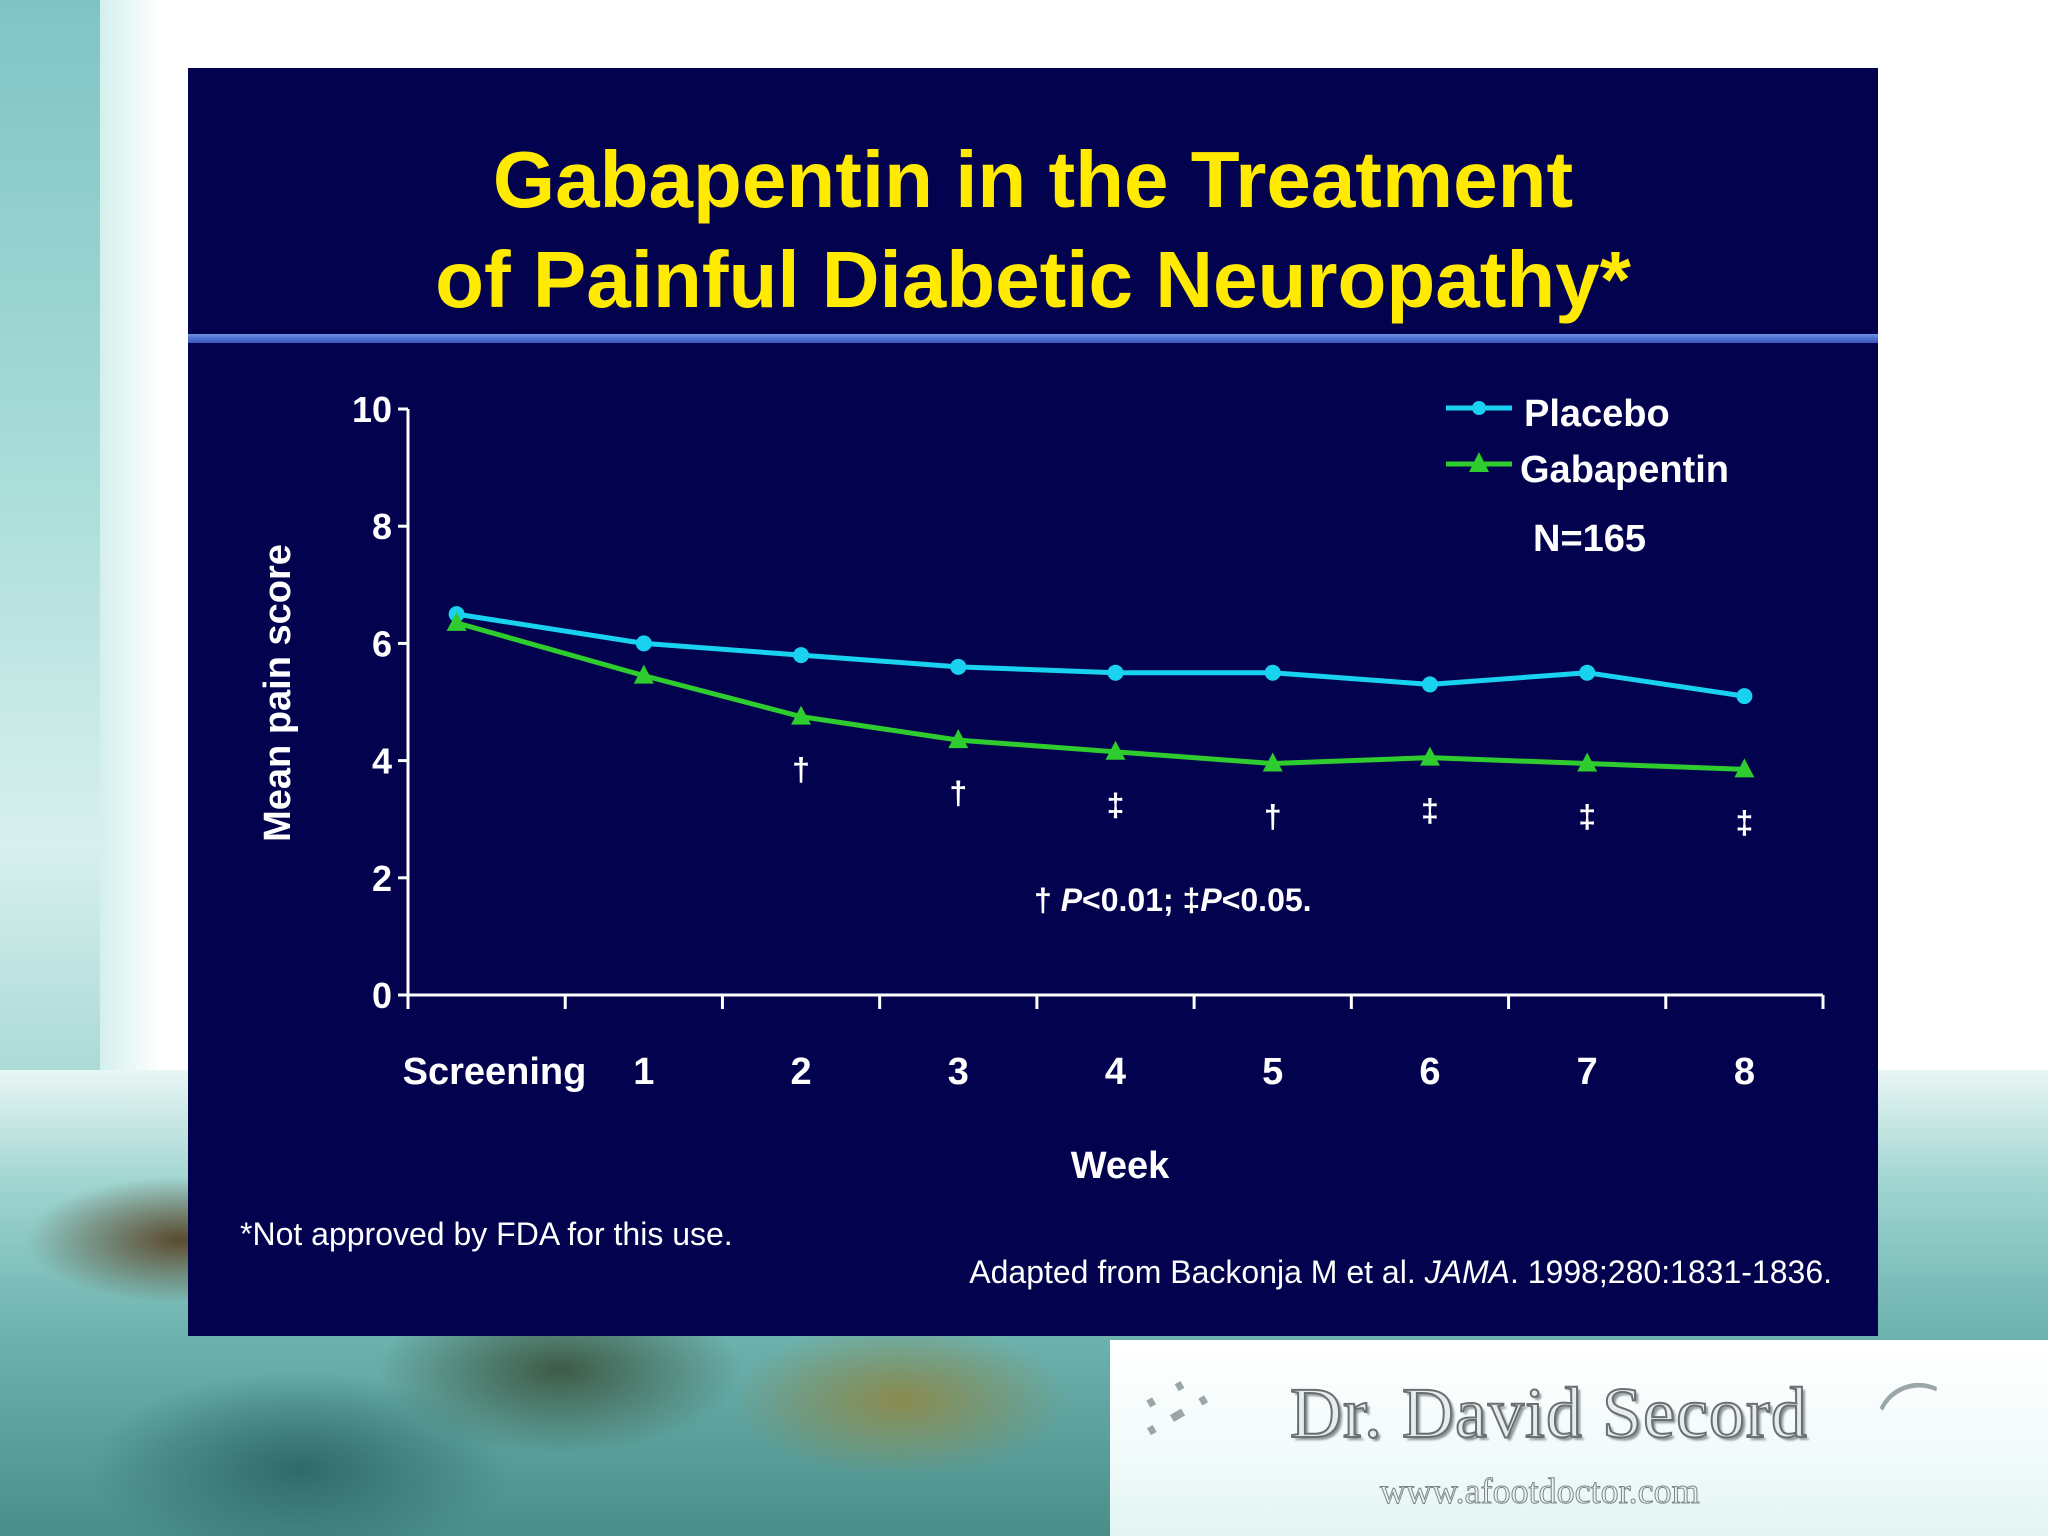  I want to click on double-dagger-symbol: ‡, so click(1191, 900).